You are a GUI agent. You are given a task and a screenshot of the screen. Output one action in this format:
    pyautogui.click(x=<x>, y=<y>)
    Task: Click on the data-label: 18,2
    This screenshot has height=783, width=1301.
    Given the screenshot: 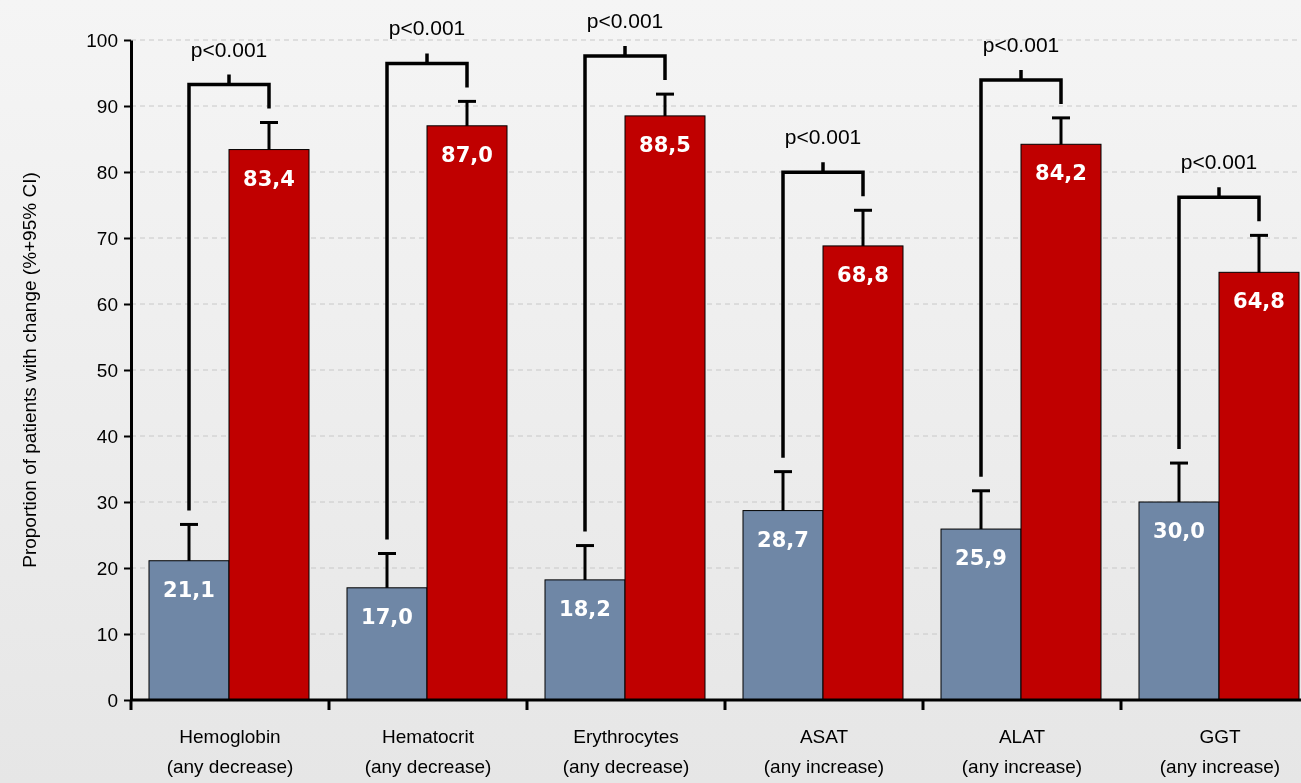 What is the action you would take?
    pyautogui.click(x=585, y=608)
    